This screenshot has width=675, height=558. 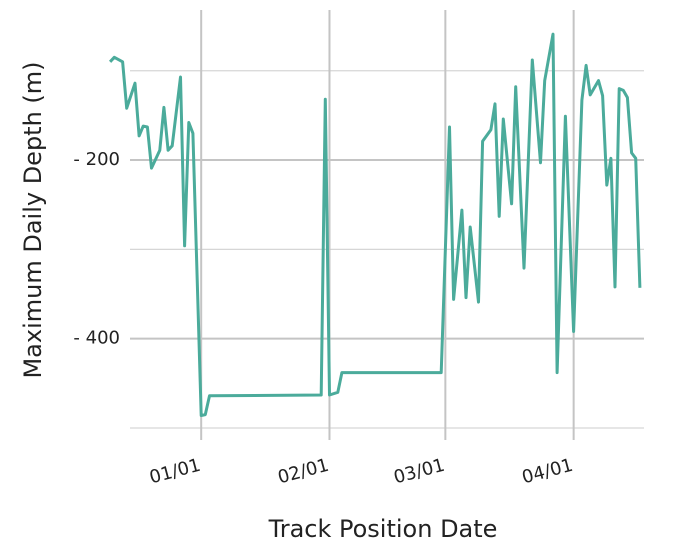 I want to click on x-tick-label: 04/01, so click(x=548, y=472).